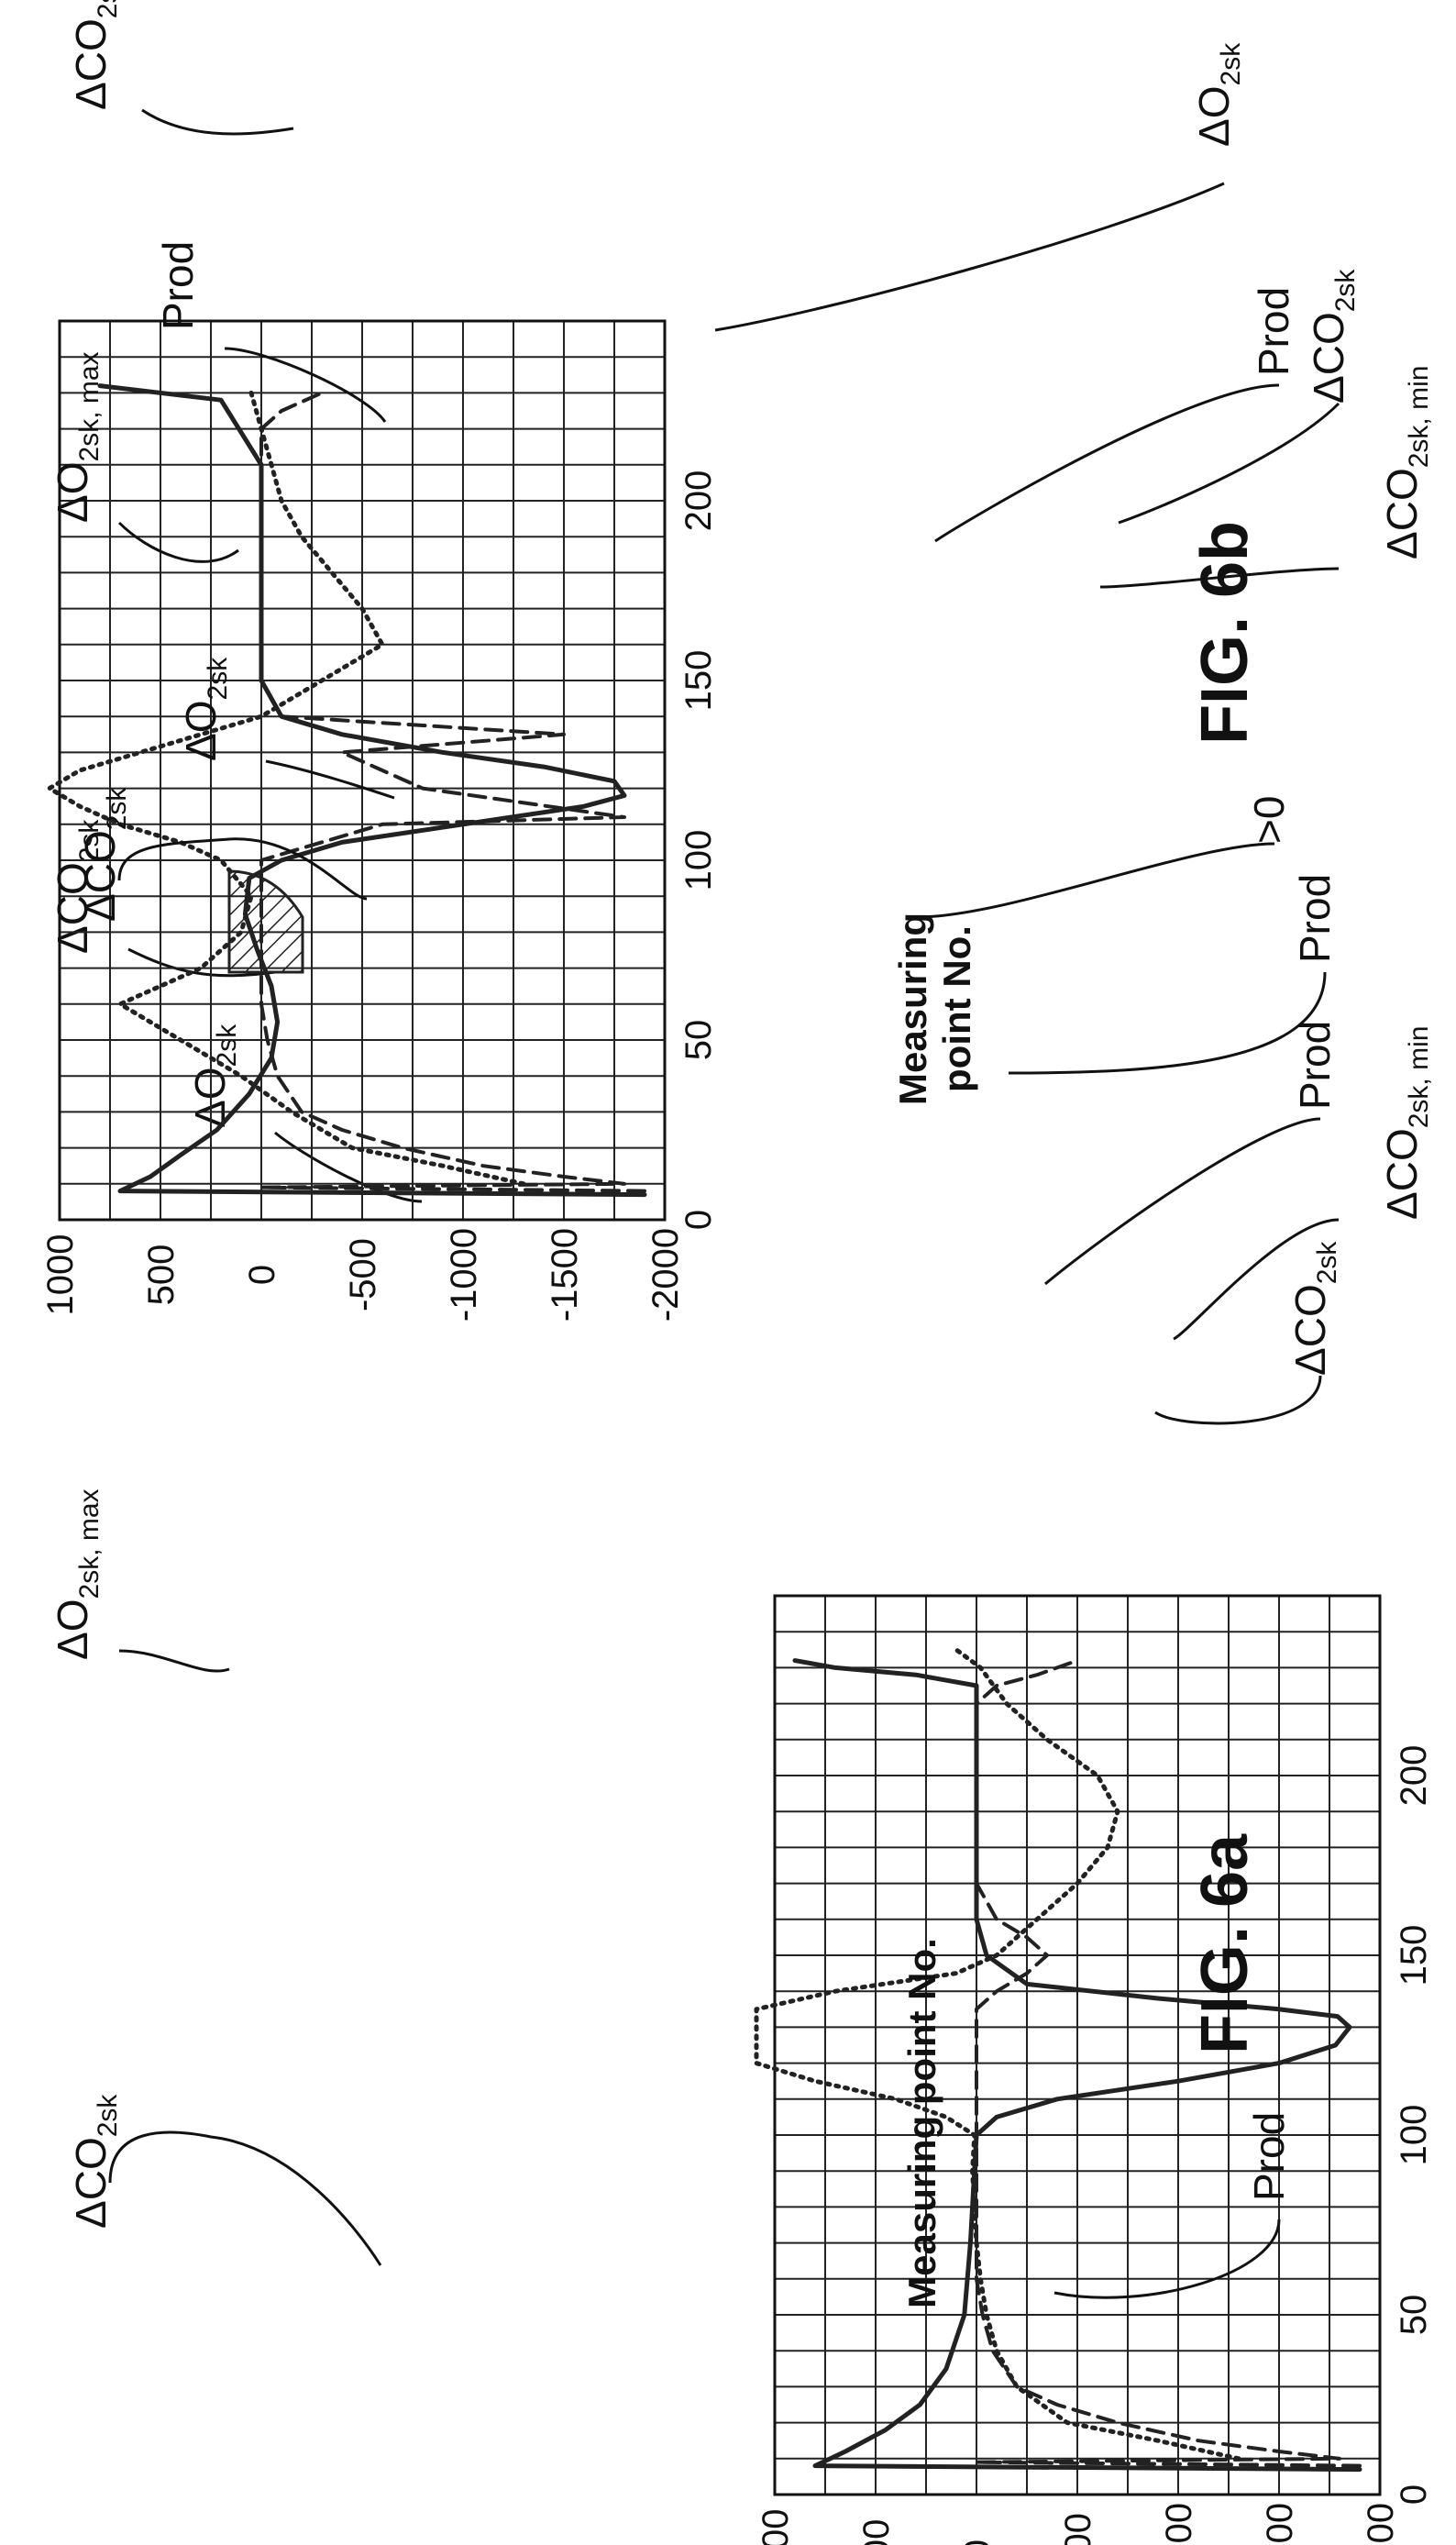 Image resolution: width=1456 pixels, height=2545 pixels. I want to click on plot-frame-a, so click(1077, 2045).